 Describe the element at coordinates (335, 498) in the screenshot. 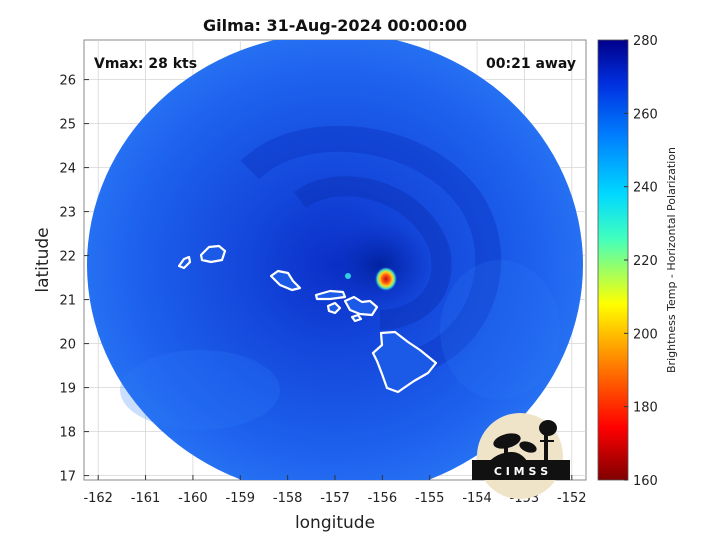

I see `x-tick-label: -157` at that location.